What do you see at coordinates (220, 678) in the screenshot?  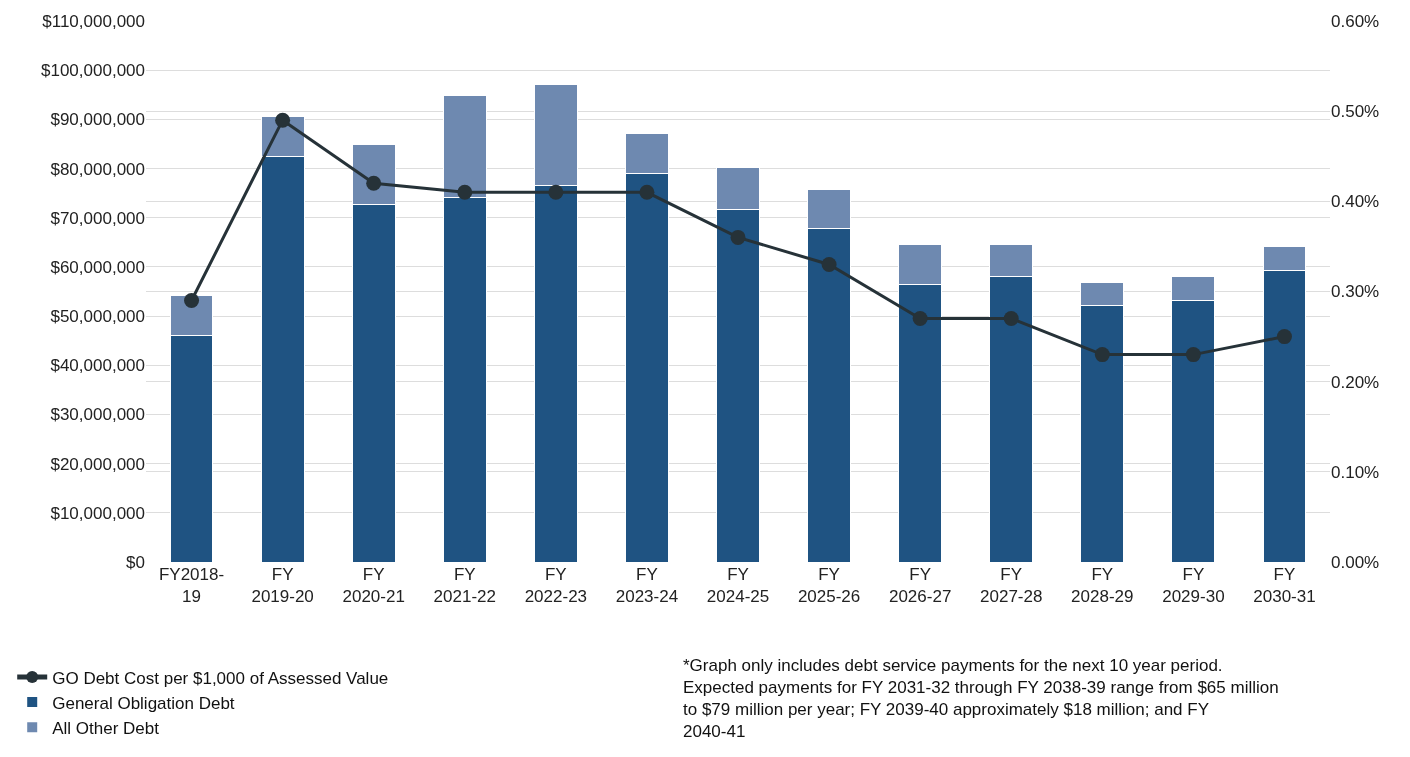 I see `legend-label: GO Debt Cost per $1,000 of Assessed Value` at bounding box center [220, 678].